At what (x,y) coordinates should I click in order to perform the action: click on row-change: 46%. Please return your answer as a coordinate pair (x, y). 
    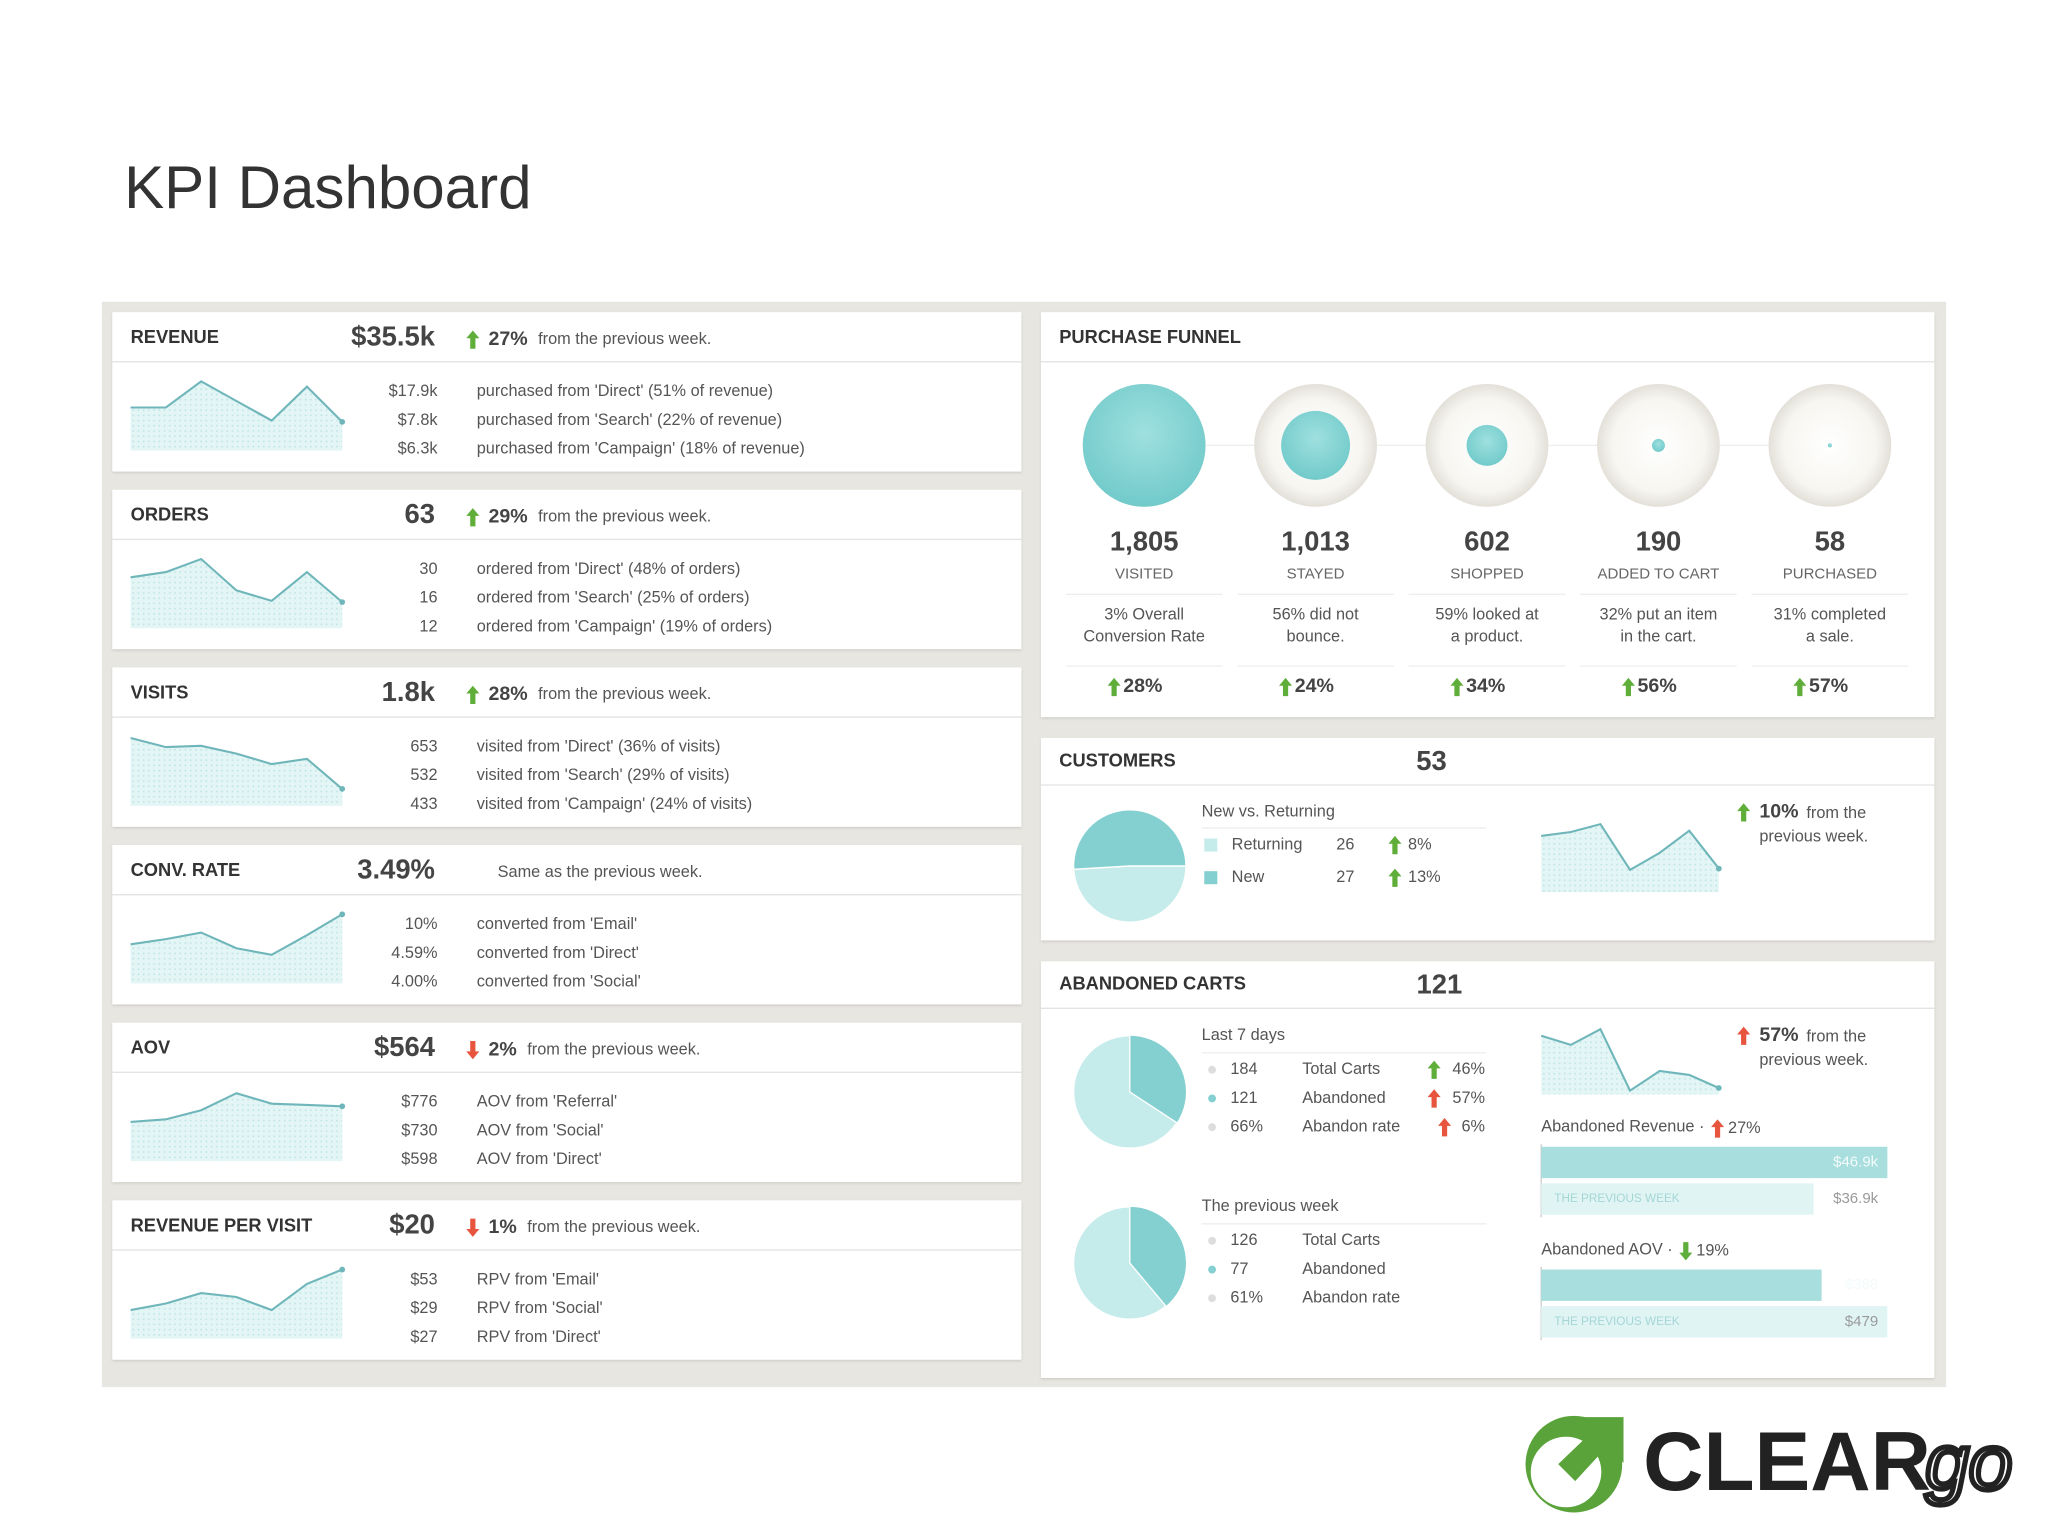
    Looking at the image, I should click on (1468, 1069).